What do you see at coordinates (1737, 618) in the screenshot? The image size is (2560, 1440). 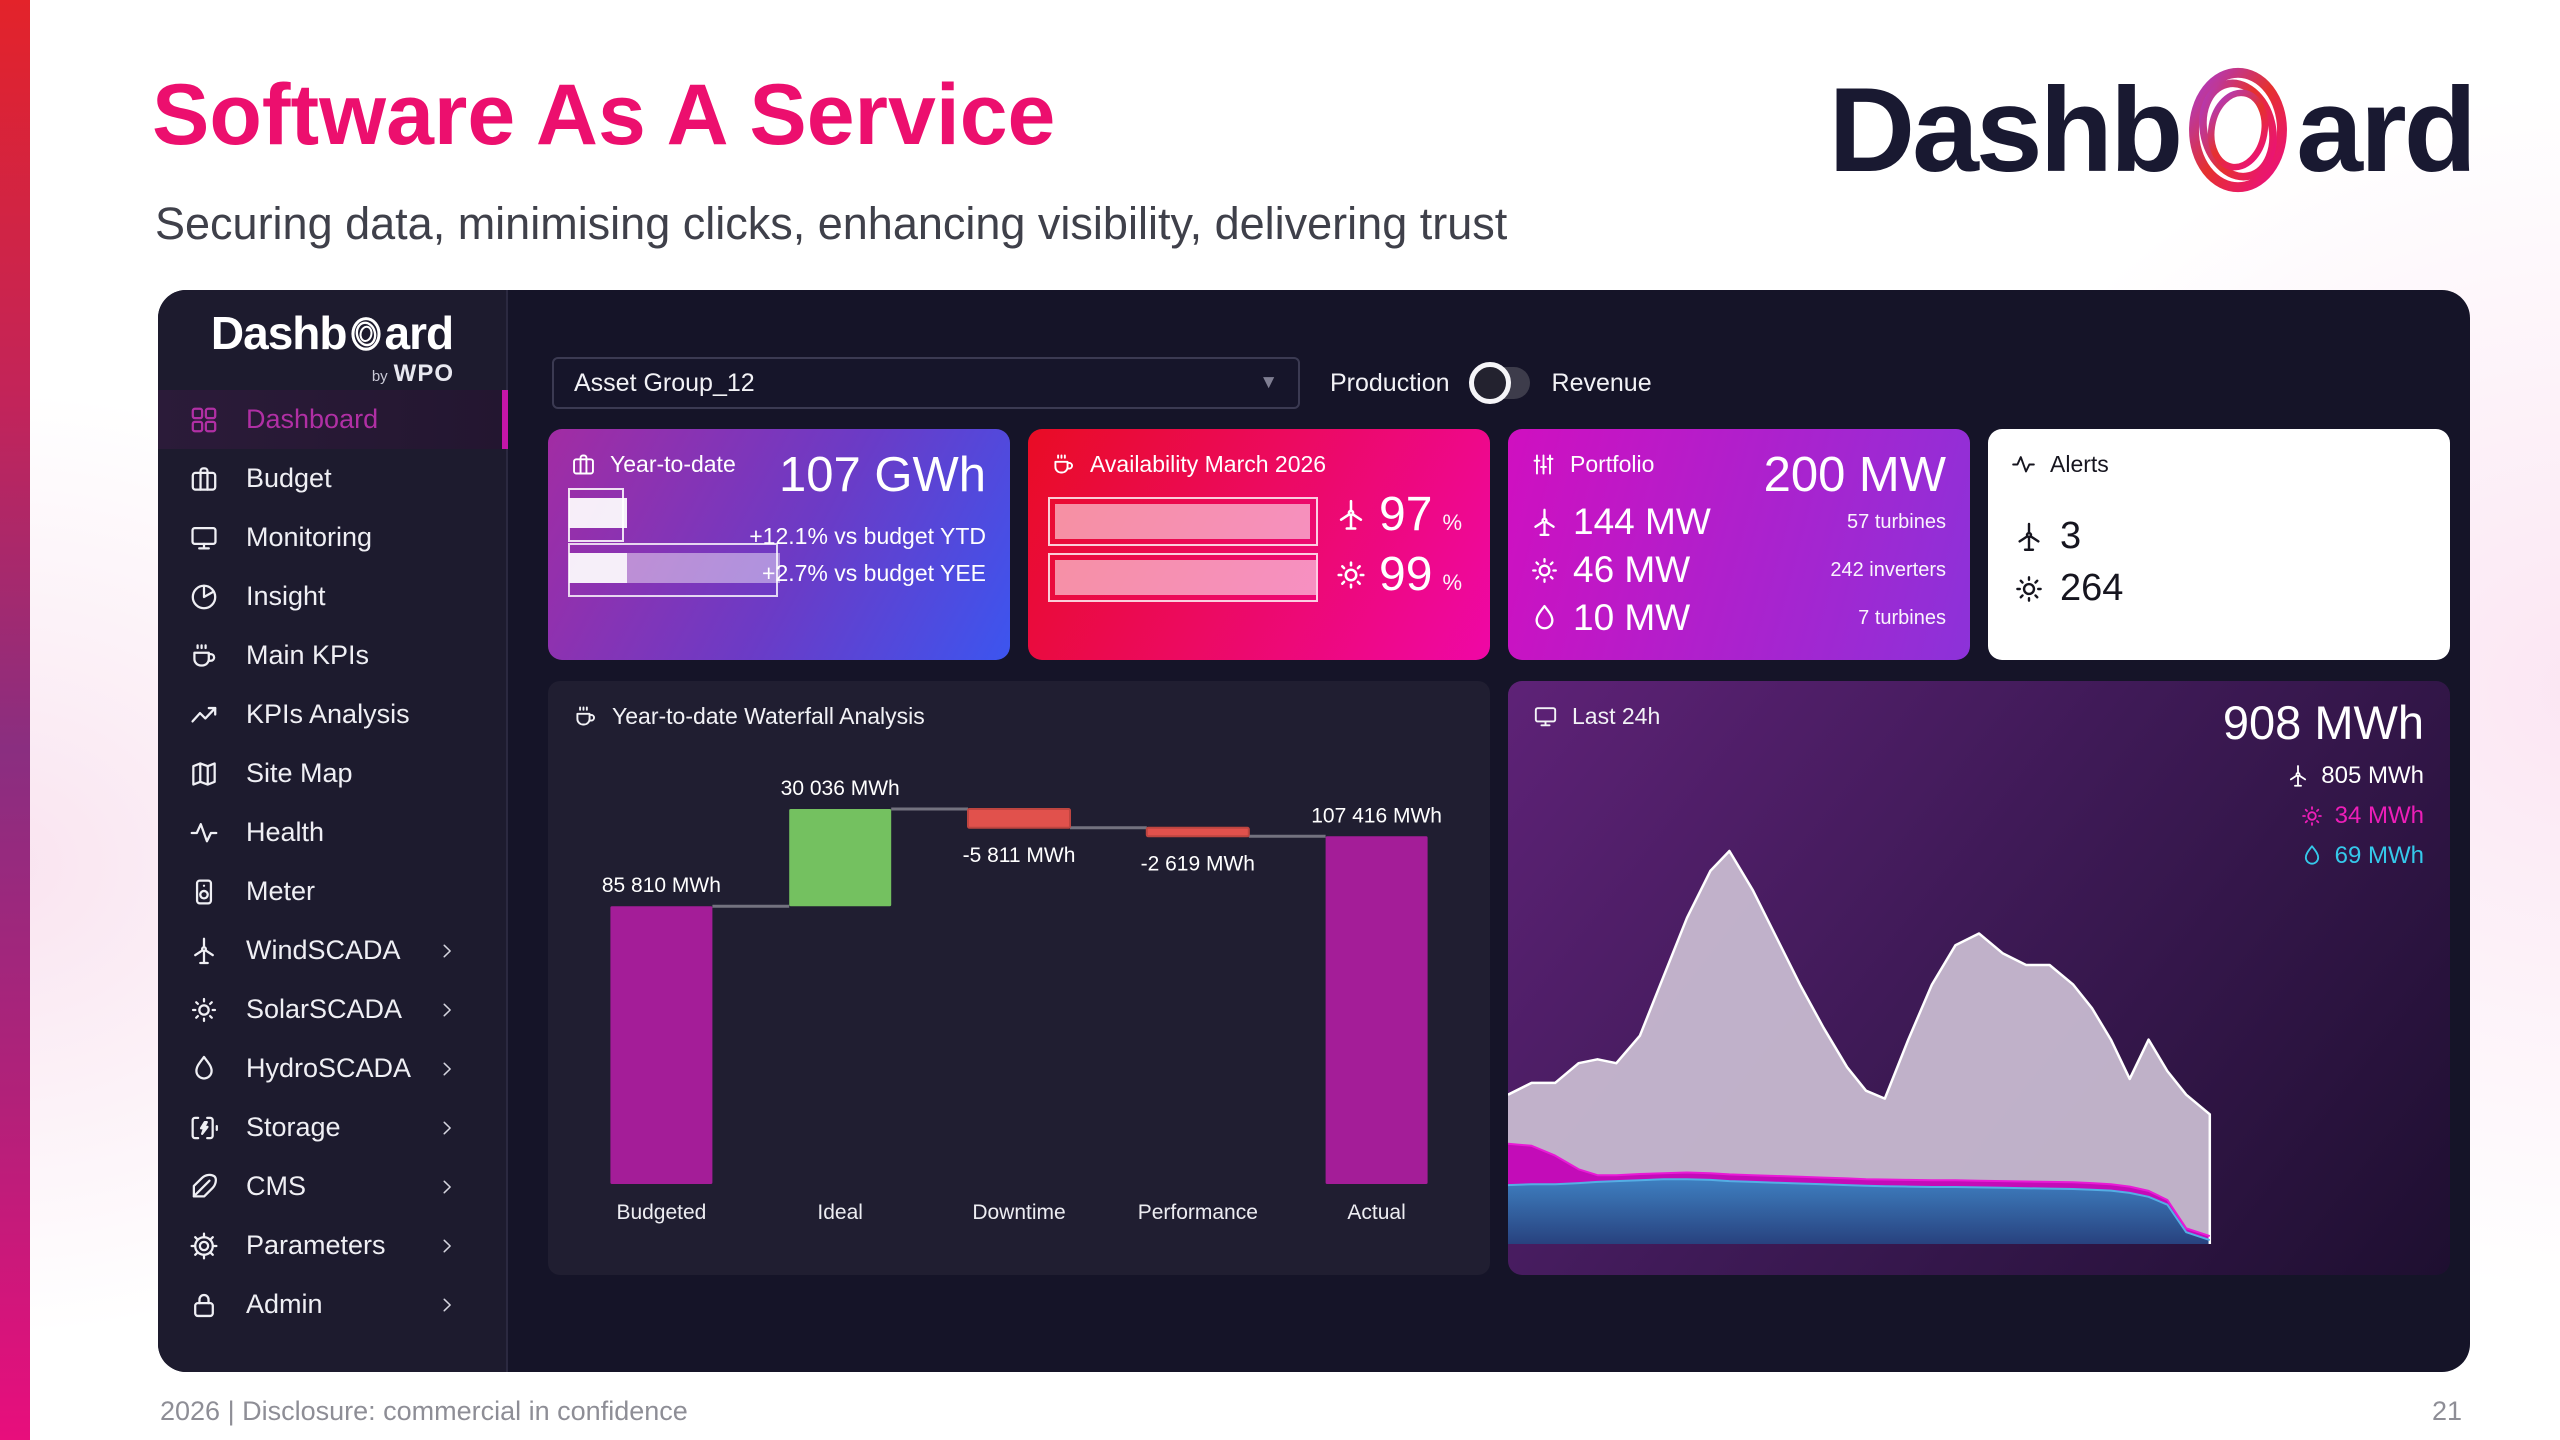 I see `portfolio-hydro-row: 10 MW 7 turbines` at bounding box center [1737, 618].